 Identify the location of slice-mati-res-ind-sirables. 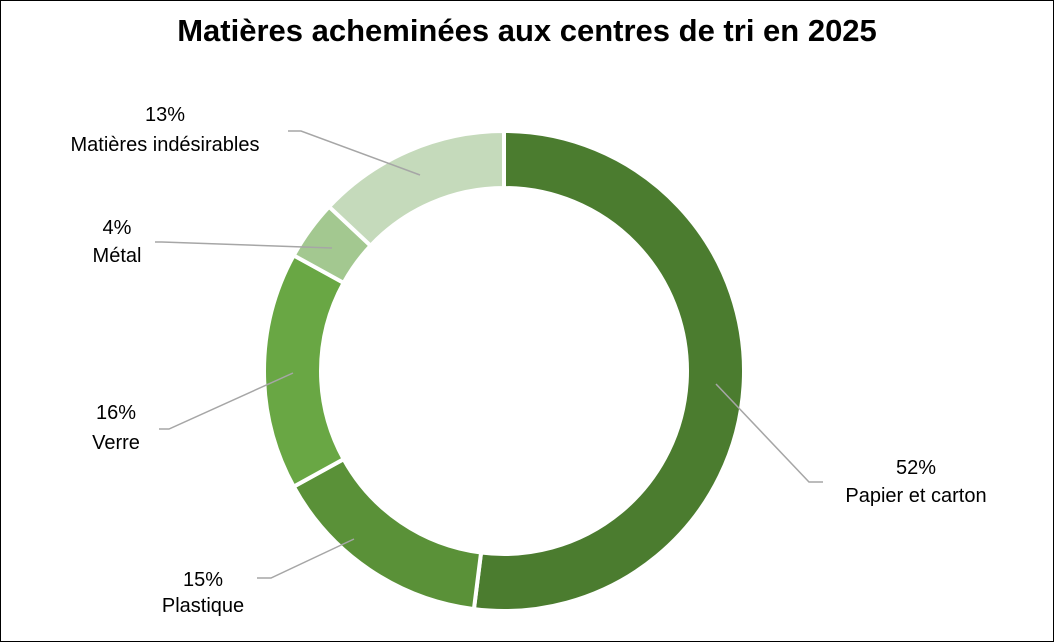
(416, 188).